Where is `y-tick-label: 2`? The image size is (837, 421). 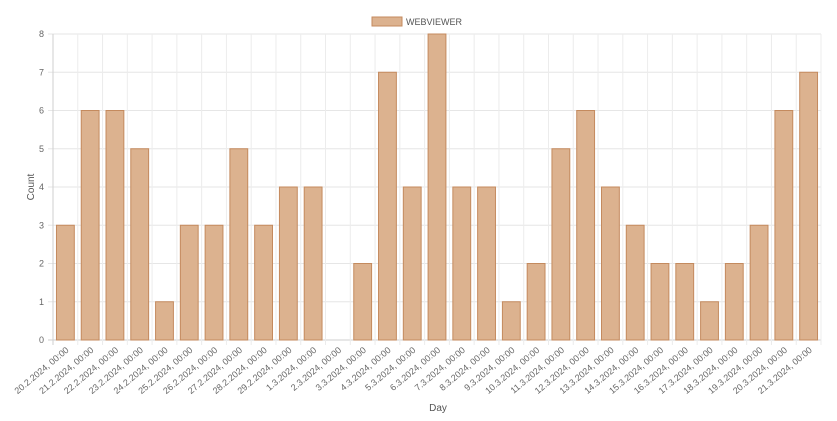
y-tick-label: 2 is located at coordinates (41, 264).